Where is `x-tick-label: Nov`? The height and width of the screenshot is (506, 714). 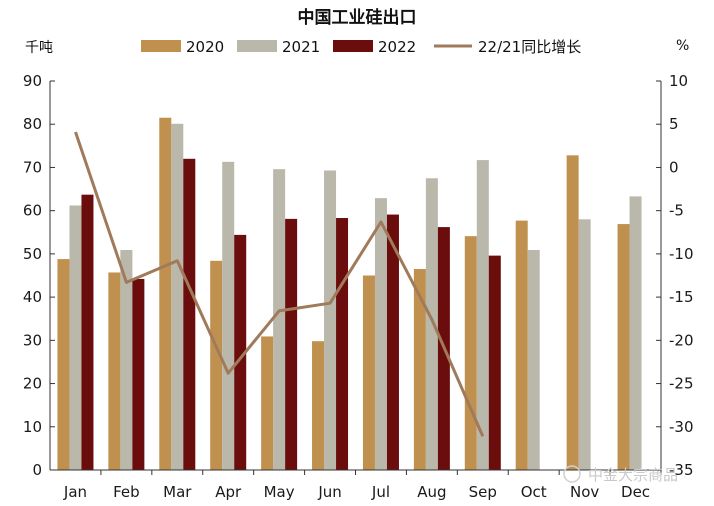 x-tick-label: Nov is located at coordinates (584, 492).